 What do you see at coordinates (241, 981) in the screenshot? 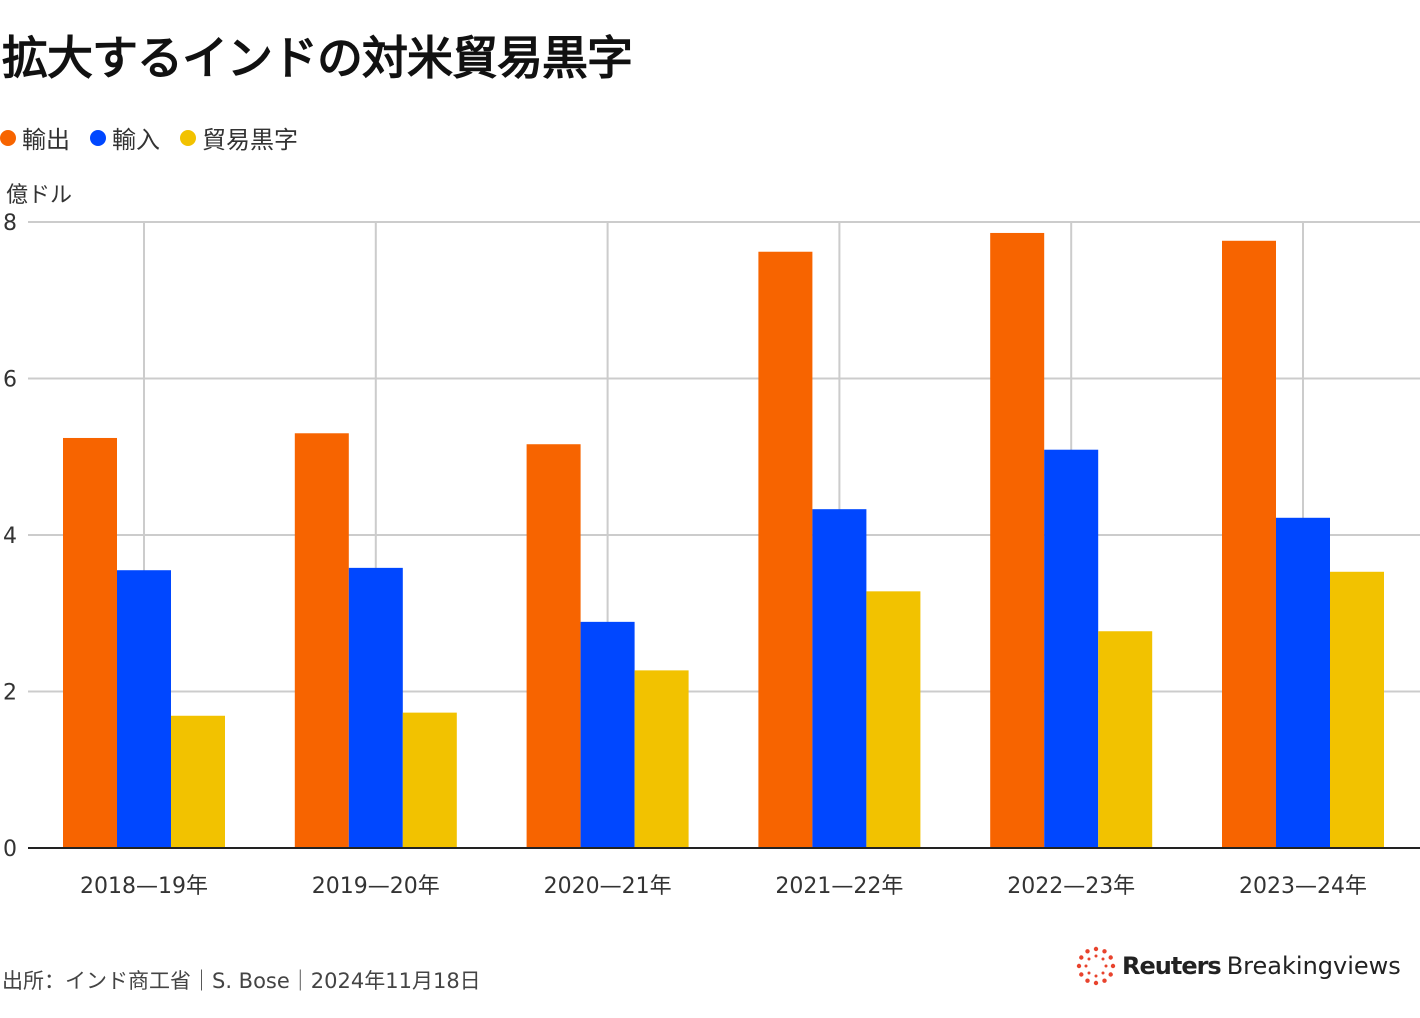
I see `source-footer: 出所：インド商工省｜S. Bose｜2024年11月18日` at bounding box center [241, 981].